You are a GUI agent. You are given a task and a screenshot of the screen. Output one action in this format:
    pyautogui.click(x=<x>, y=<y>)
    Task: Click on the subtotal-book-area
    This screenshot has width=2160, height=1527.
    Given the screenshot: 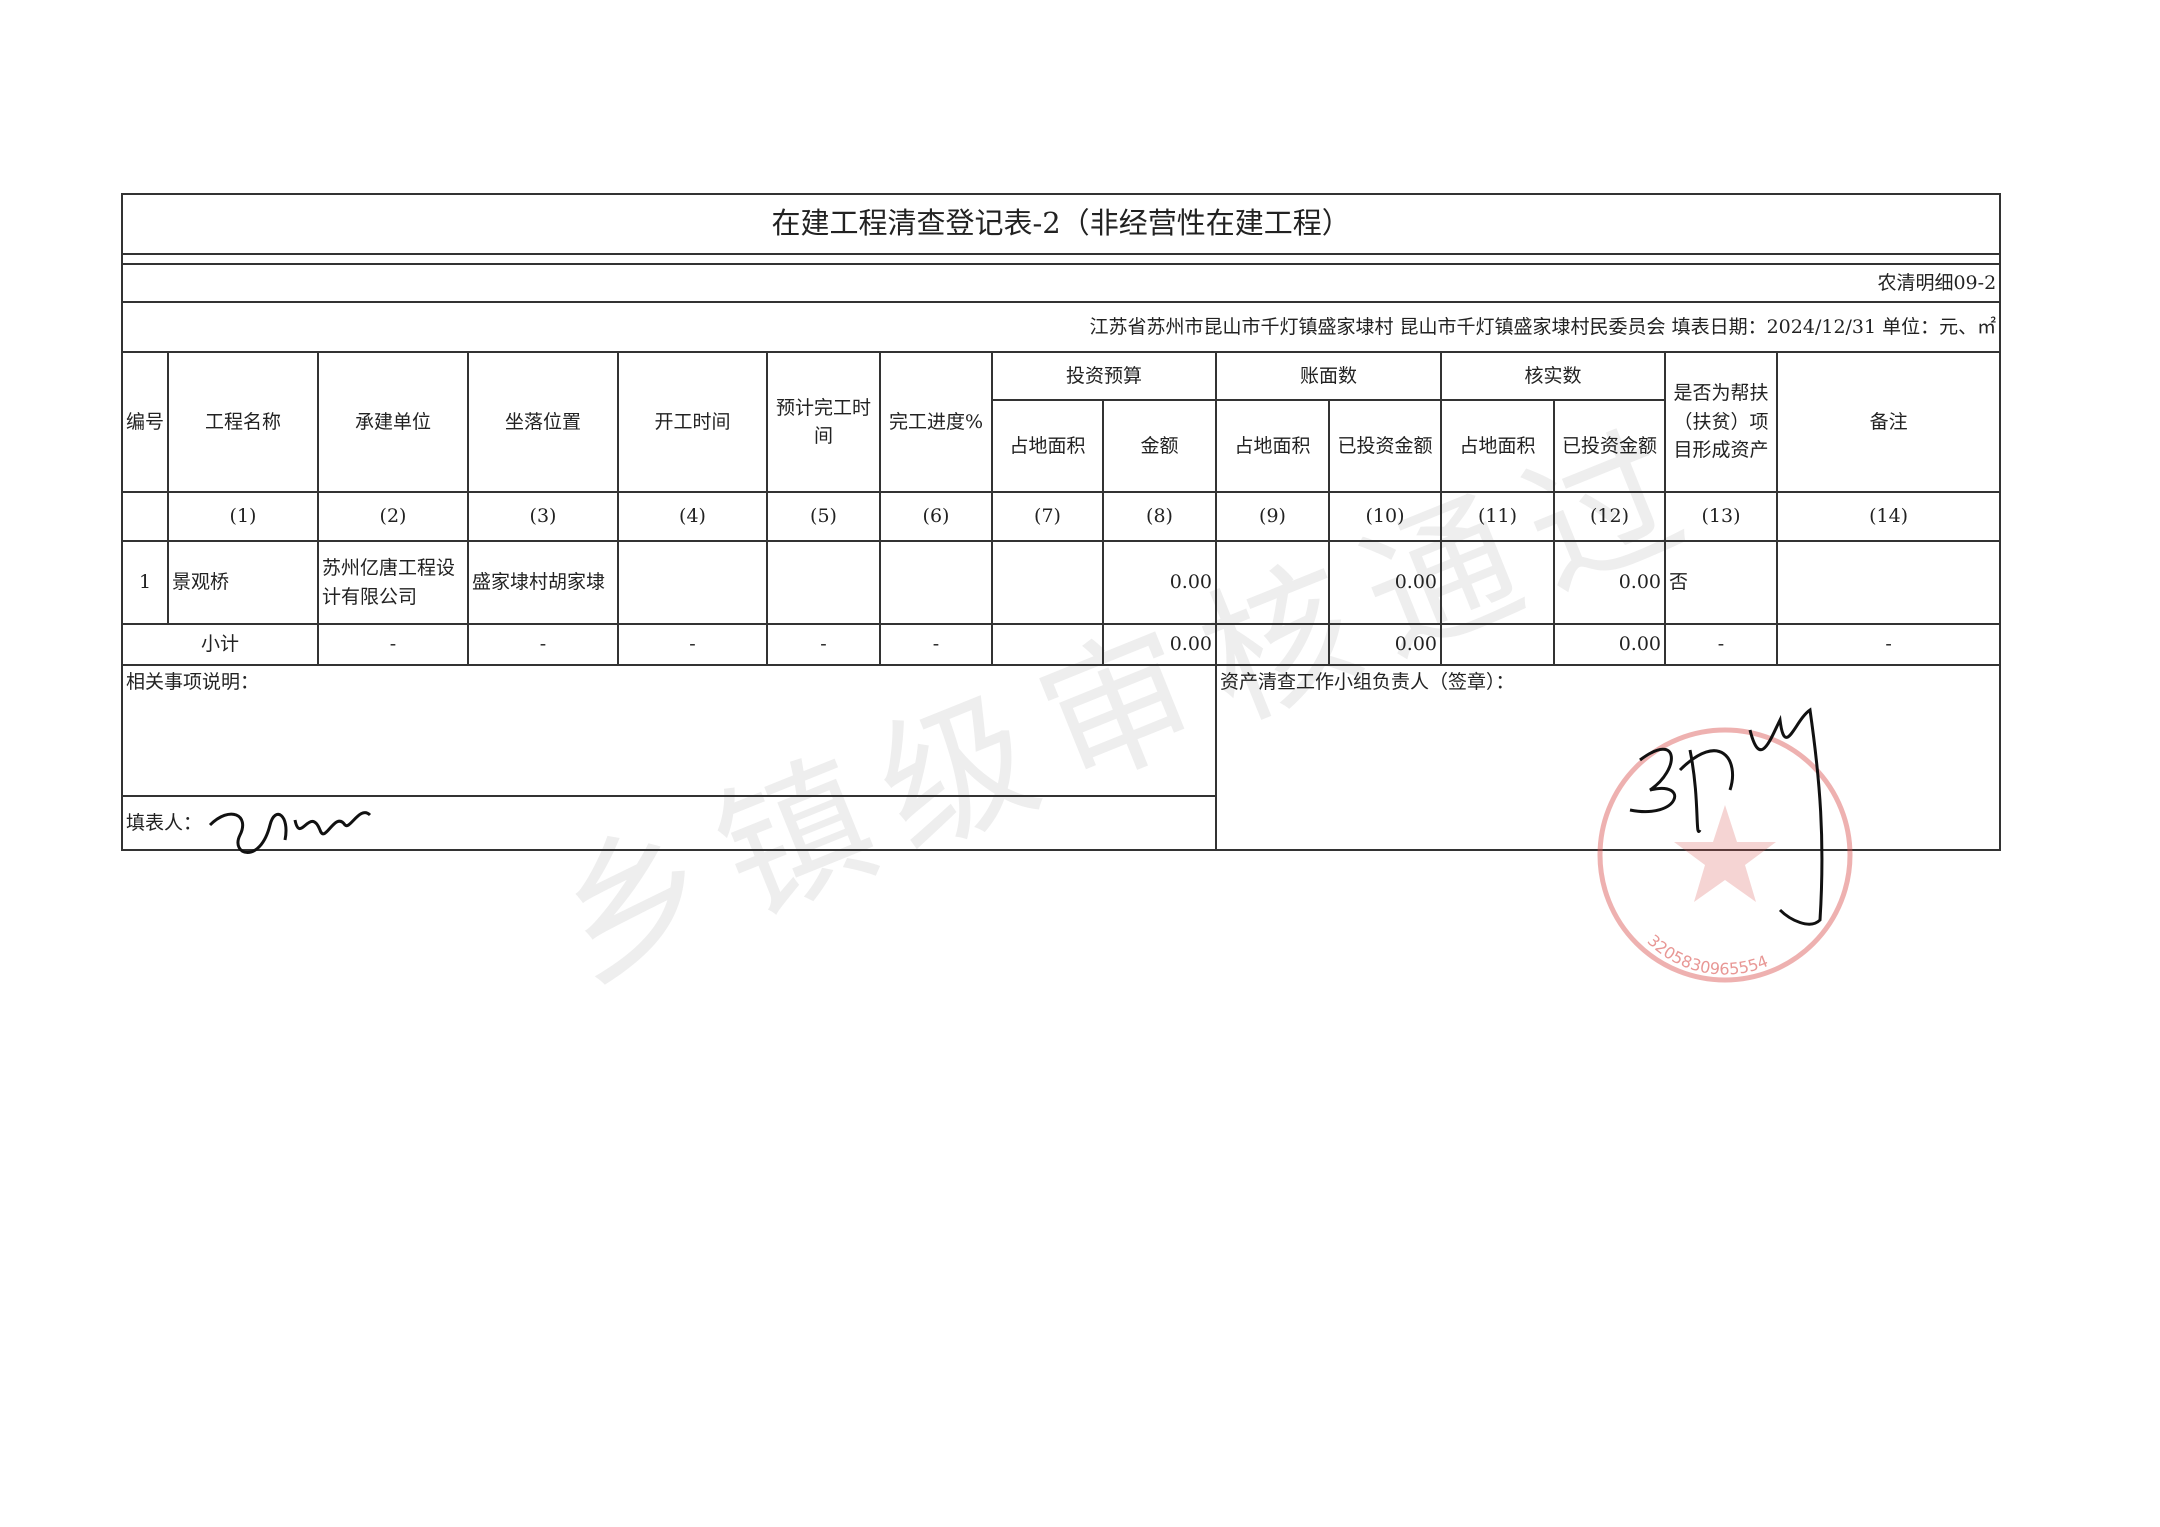 What is the action you would take?
    pyautogui.click(x=1272, y=644)
    